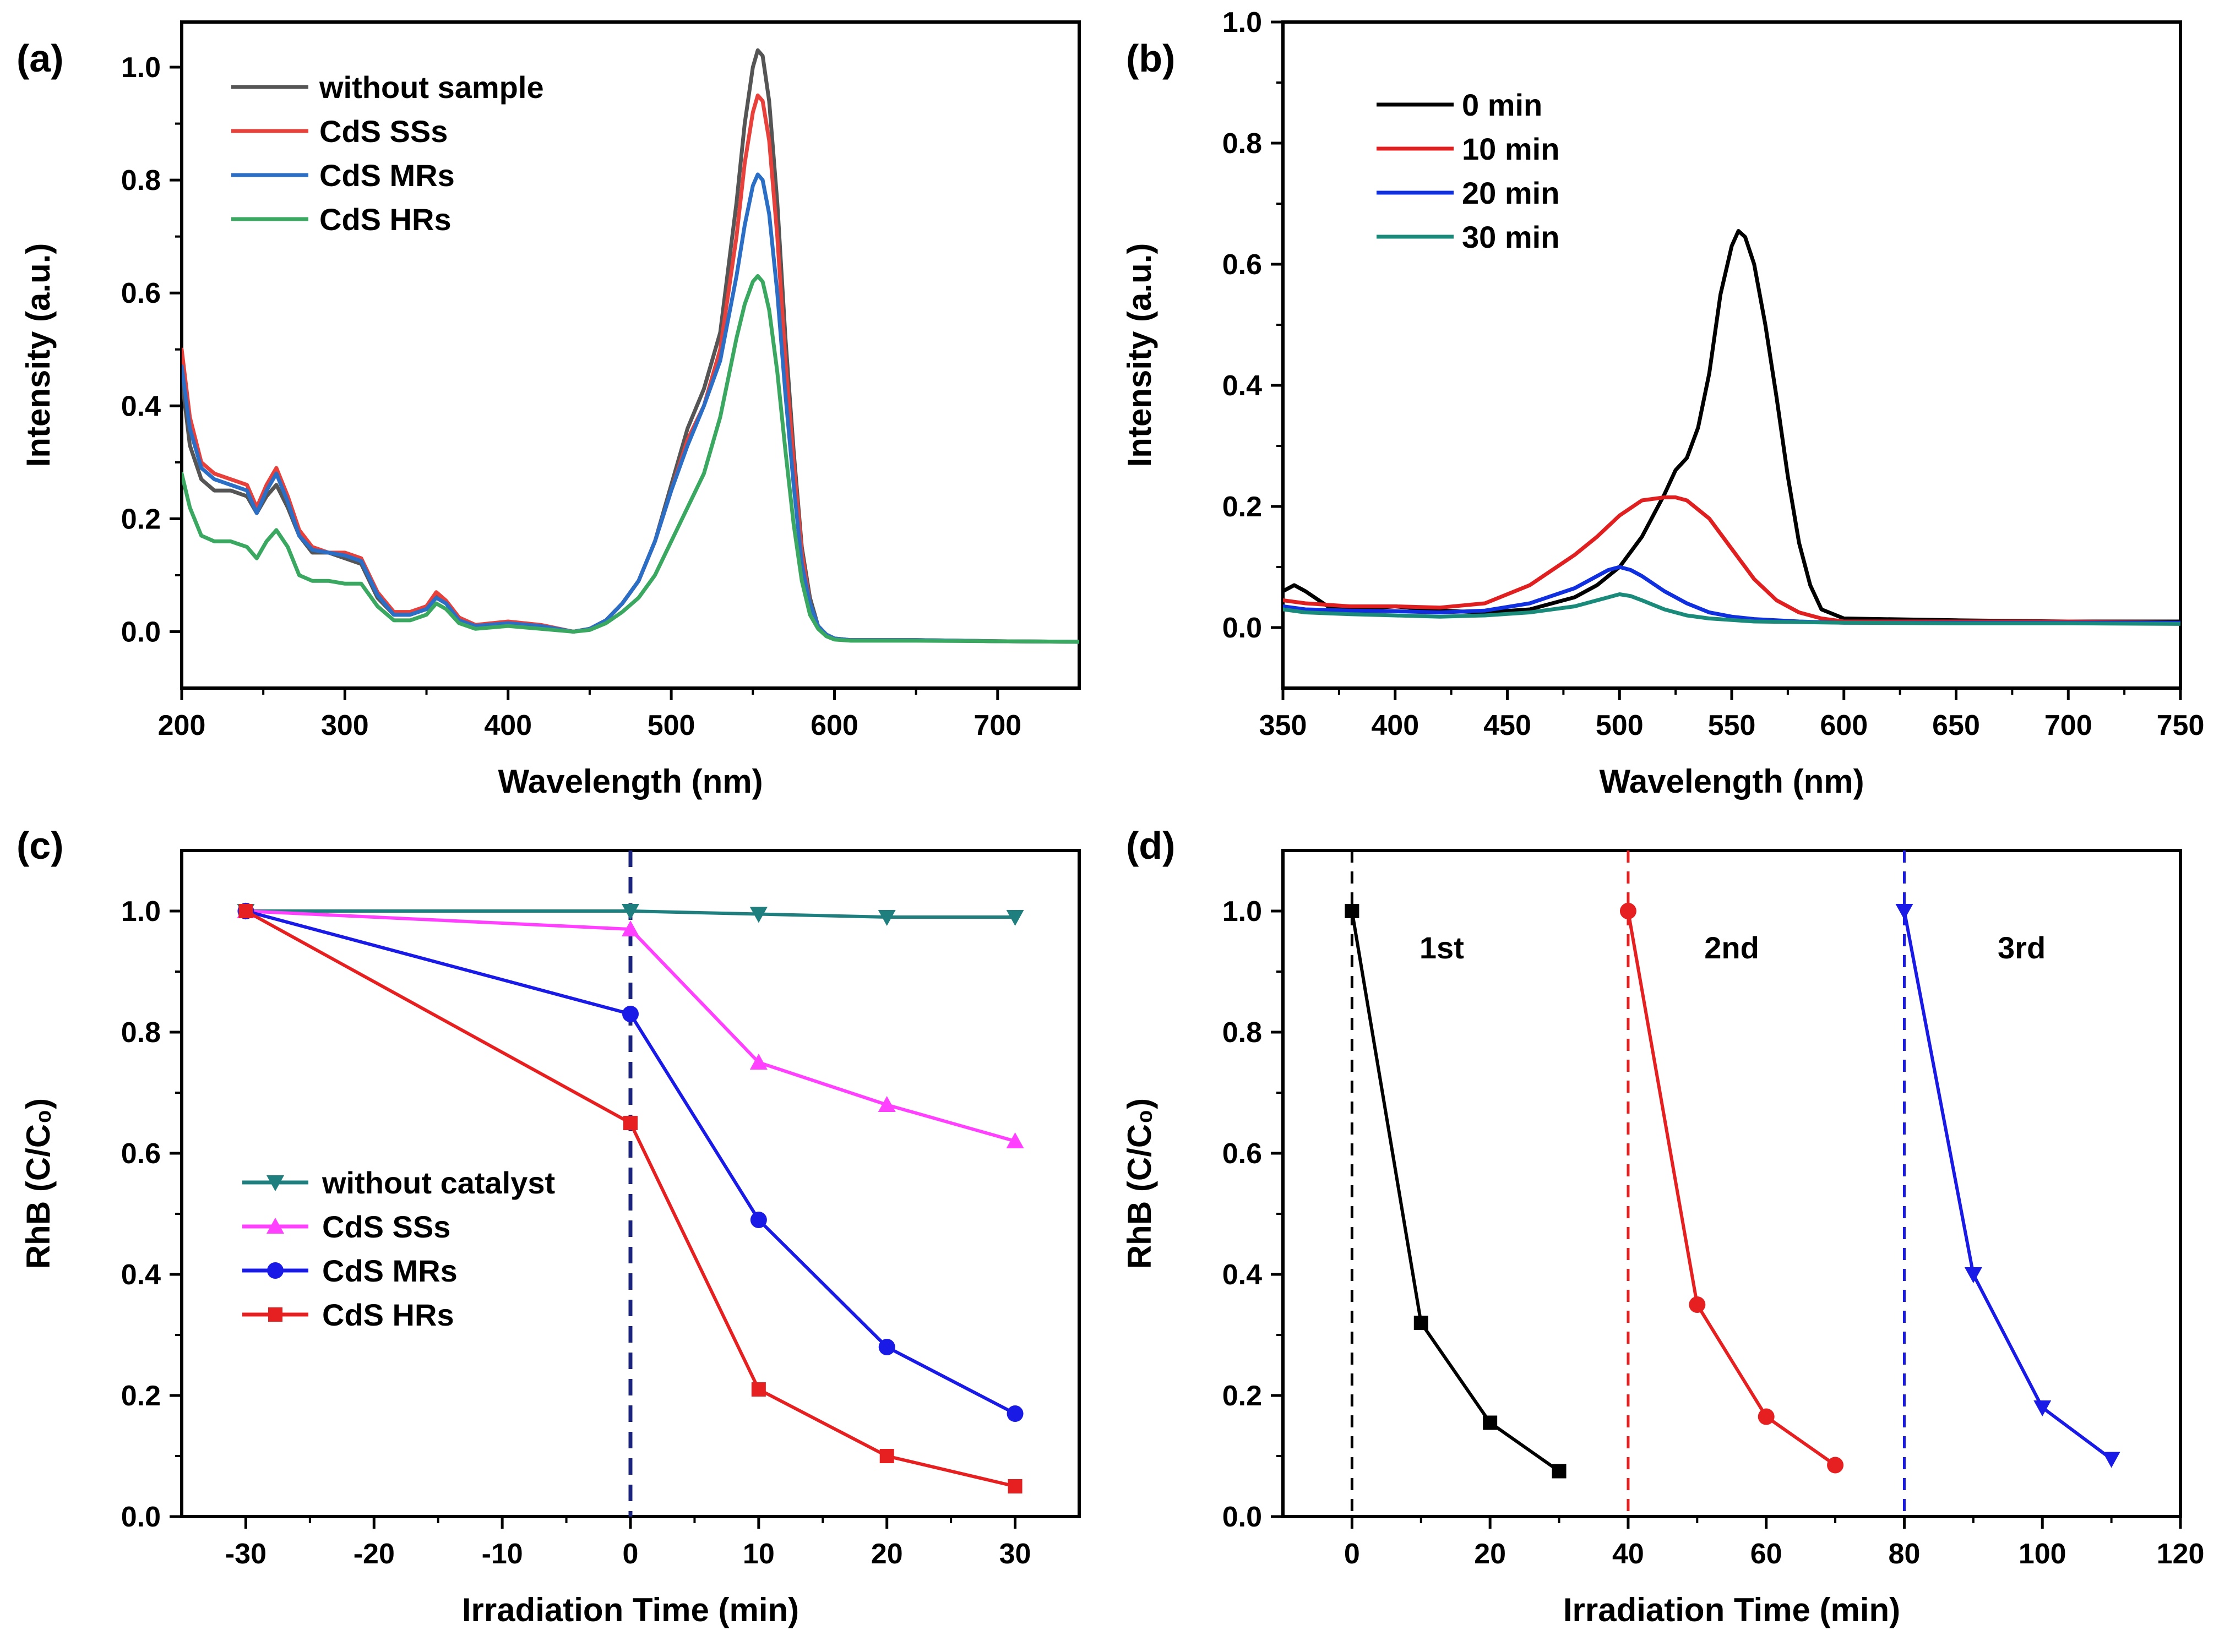  What do you see at coordinates (1510, 237) in the screenshot?
I see `legend-label-b-3: 30 min` at bounding box center [1510, 237].